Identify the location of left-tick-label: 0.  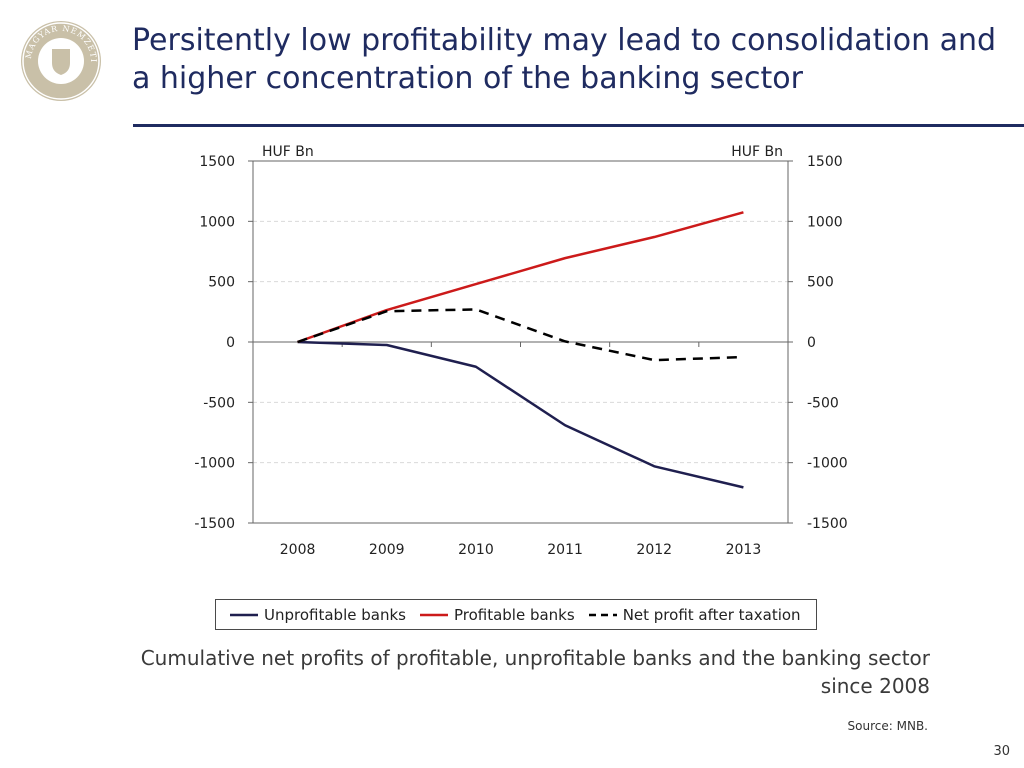
(230, 343).